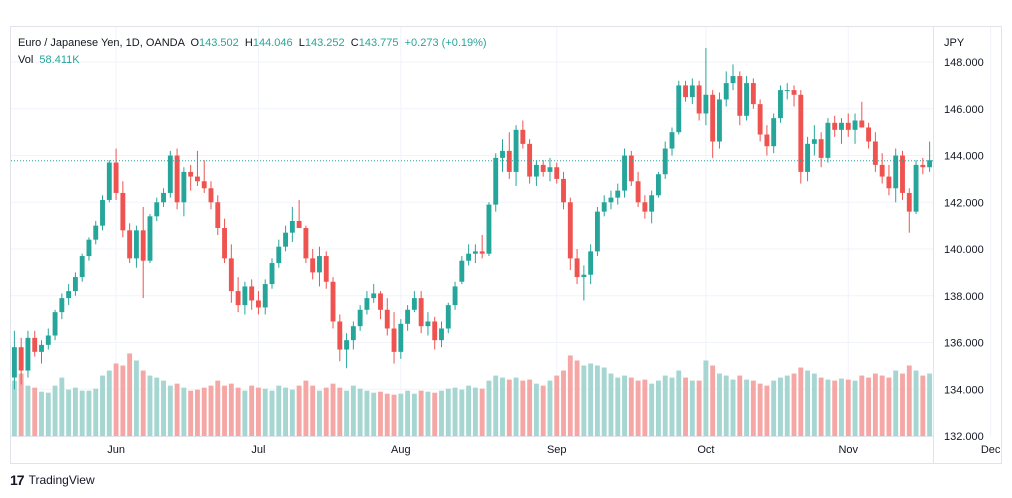 Image resolution: width=1012 pixels, height=498 pixels. I want to click on price-tick-label: 140.000, so click(964, 250).